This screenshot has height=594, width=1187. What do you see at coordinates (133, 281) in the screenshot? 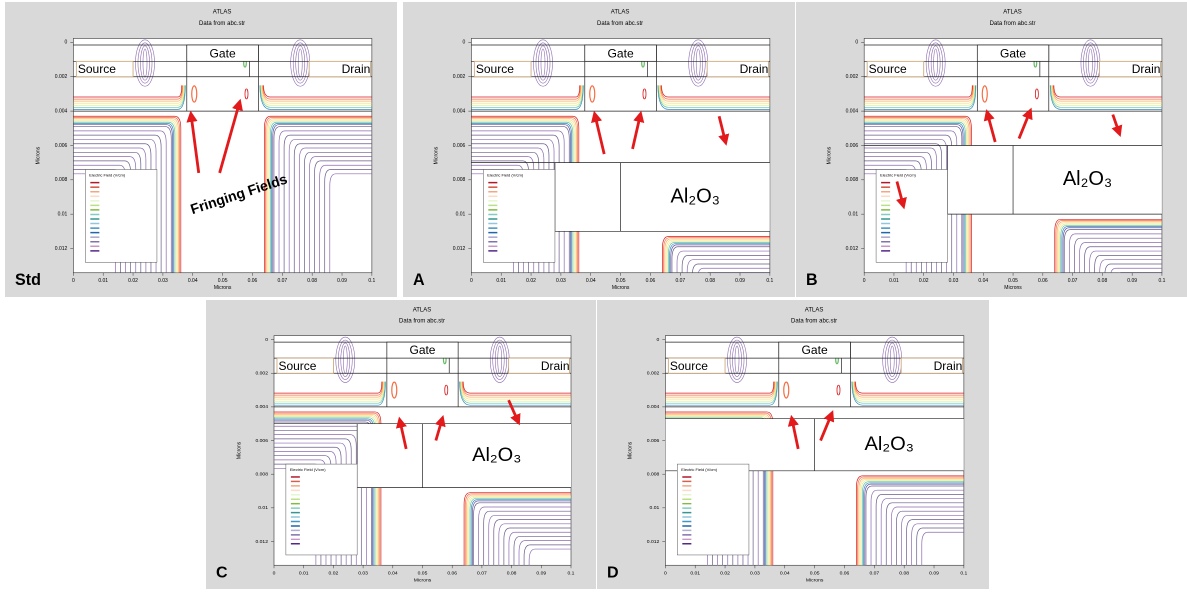
I see `x-tick-label: 0.02` at bounding box center [133, 281].